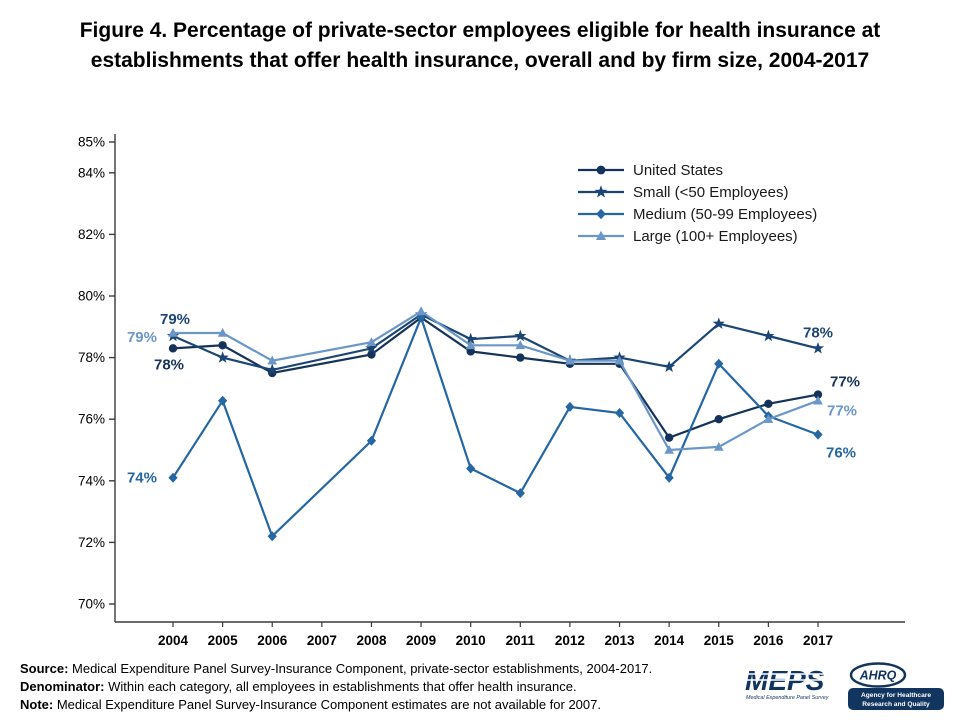 The height and width of the screenshot is (720, 960). What do you see at coordinates (719, 640) in the screenshot?
I see `svg-text: 2015` at bounding box center [719, 640].